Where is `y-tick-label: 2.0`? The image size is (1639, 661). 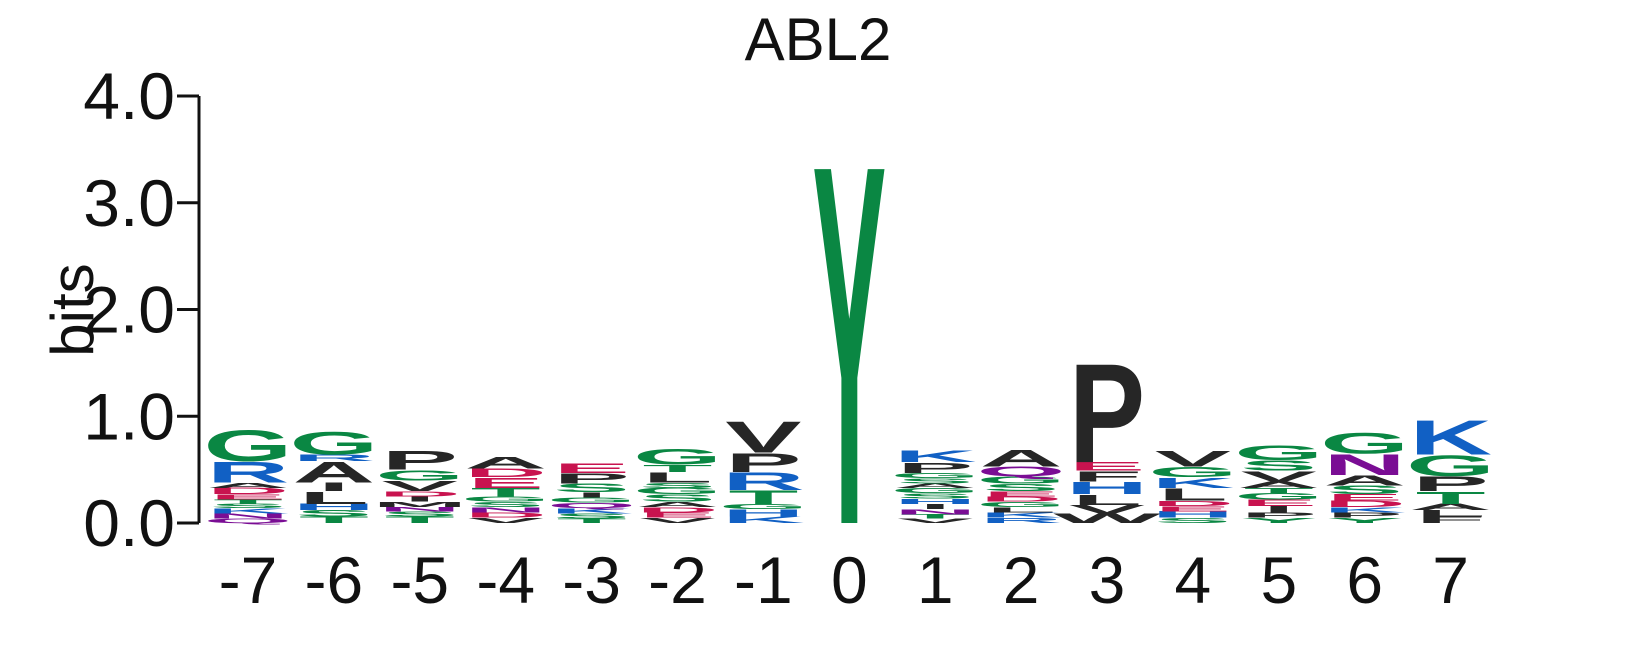 y-tick-label: 2.0 is located at coordinates (129, 310).